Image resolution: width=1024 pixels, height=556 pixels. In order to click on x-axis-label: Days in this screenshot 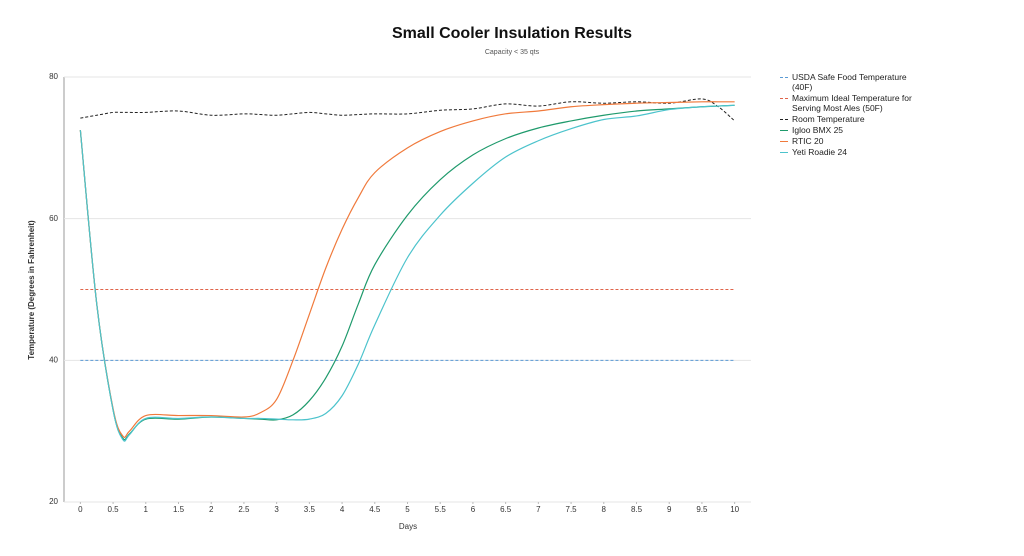, I will do `click(408, 526)`.